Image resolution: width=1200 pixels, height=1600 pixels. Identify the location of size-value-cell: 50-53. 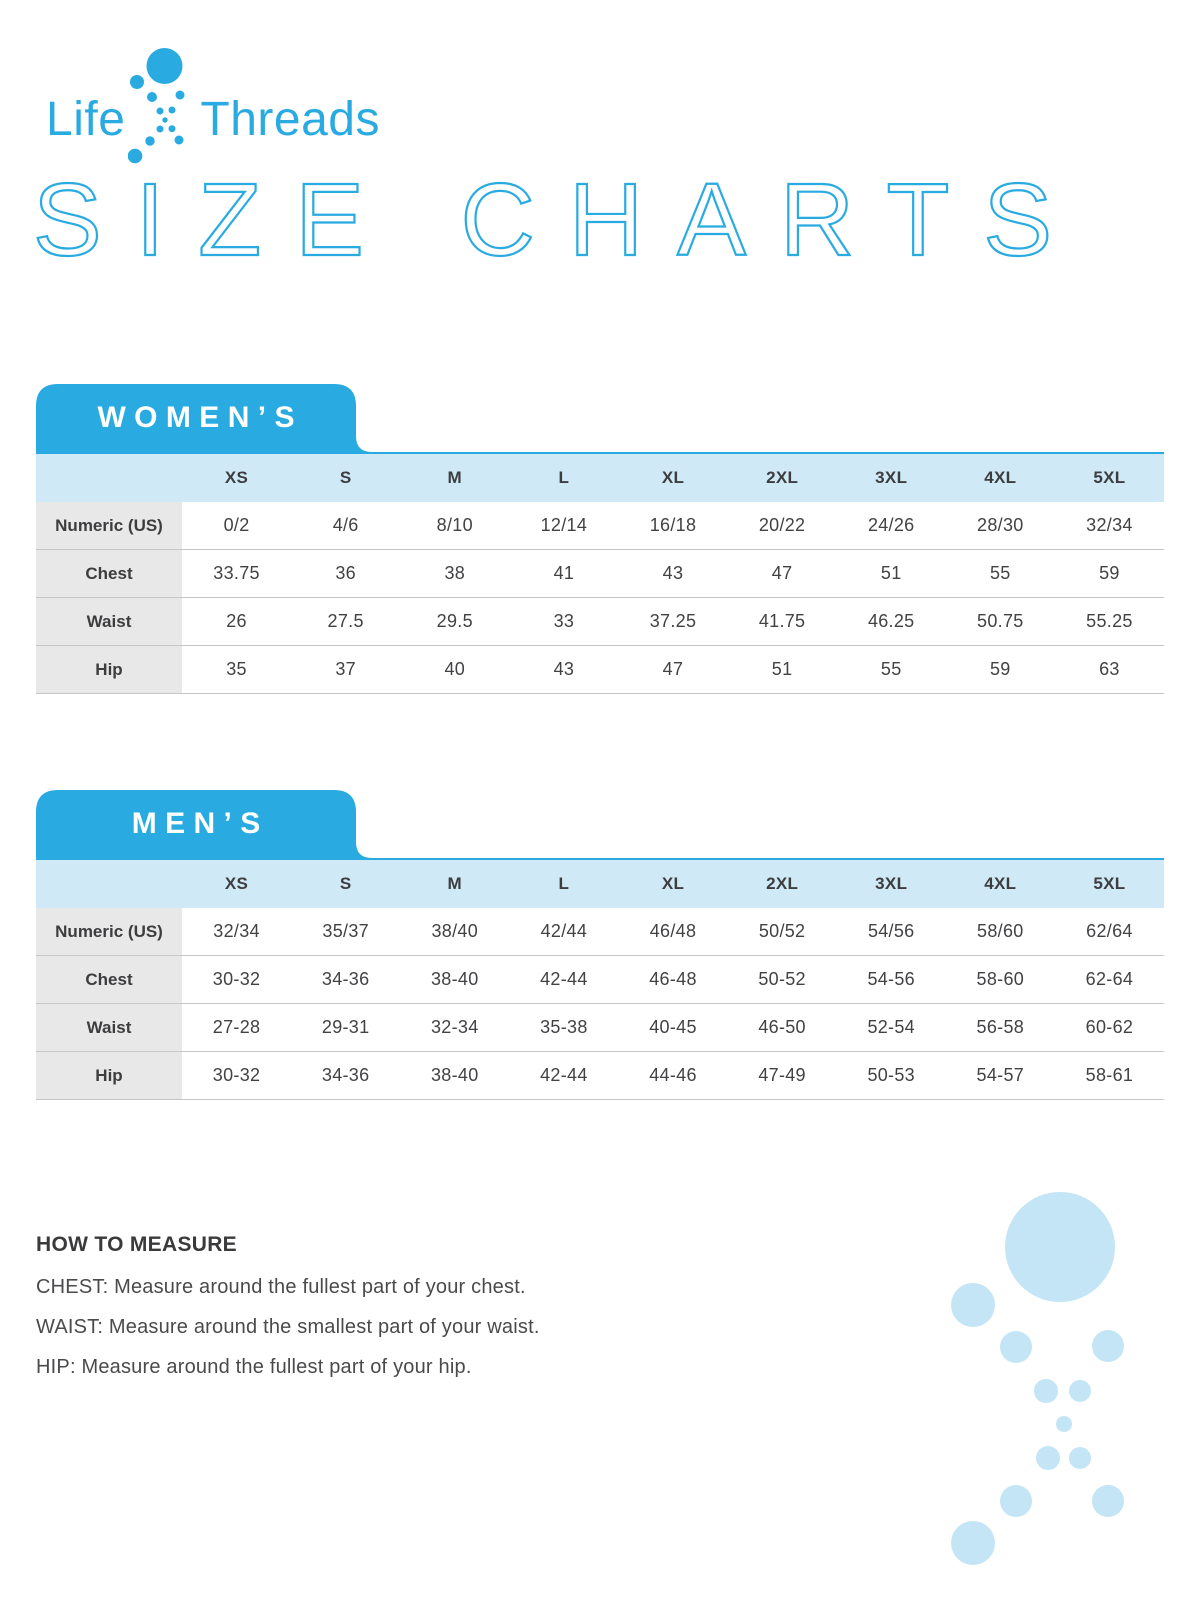
(891, 1076).